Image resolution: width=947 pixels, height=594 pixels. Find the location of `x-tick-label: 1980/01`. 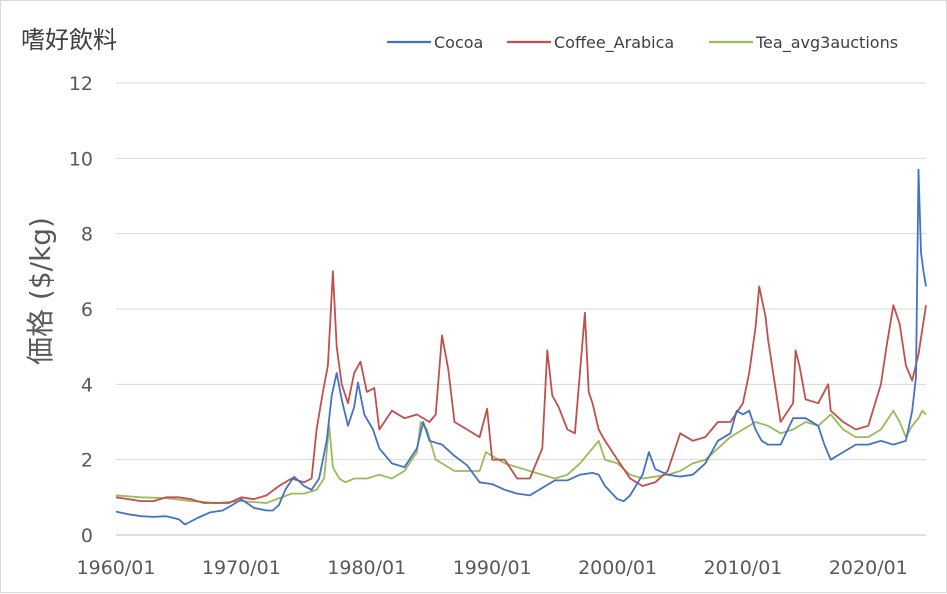

x-tick-label: 1980/01 is located at coordinates (366, 568).